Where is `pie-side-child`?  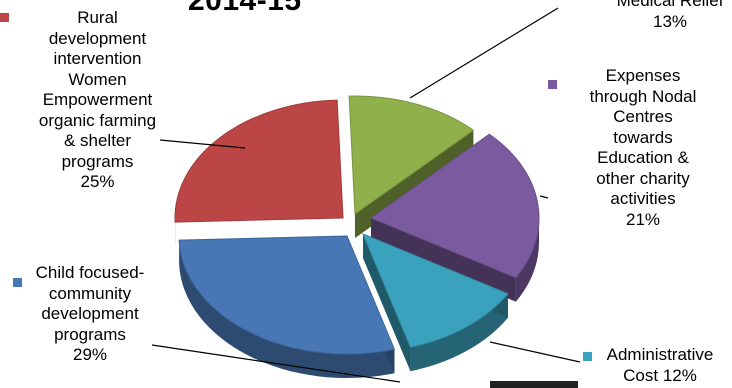 pie-side-child is located at coordinates (287, 309).